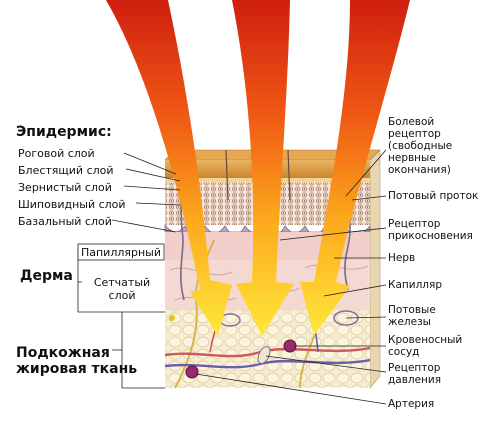  Describe the element at coordinates (264, 355) in the screenshot. I see `pressure-receptor` at that location.